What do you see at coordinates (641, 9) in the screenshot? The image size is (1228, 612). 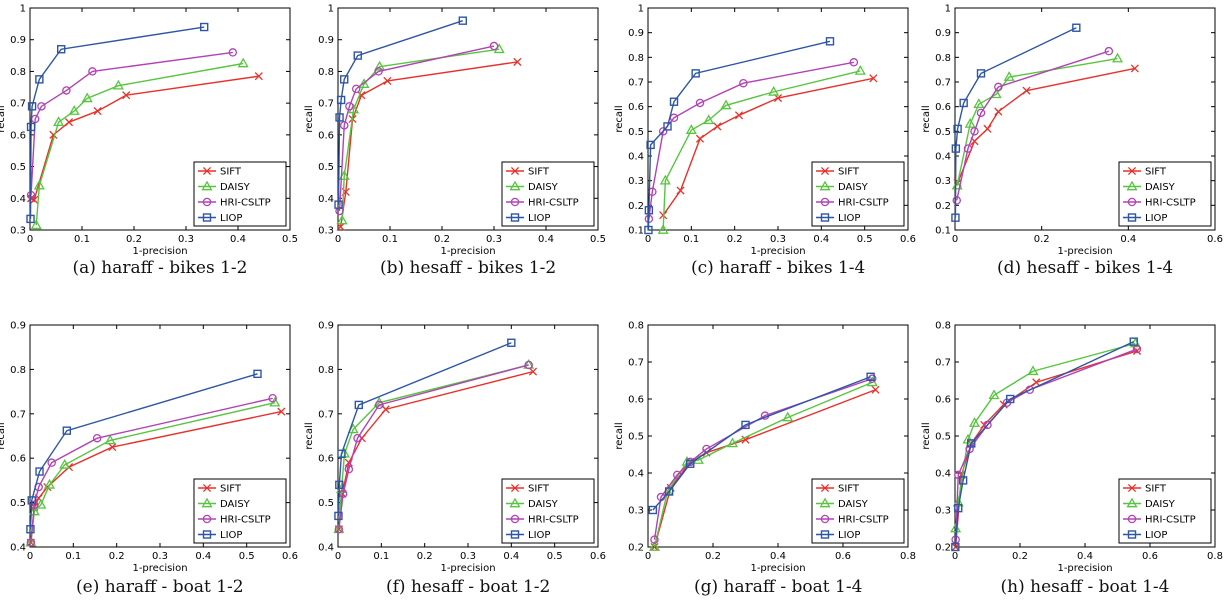 I see `y-tick-label: 1` at bounding box center [641, 9].